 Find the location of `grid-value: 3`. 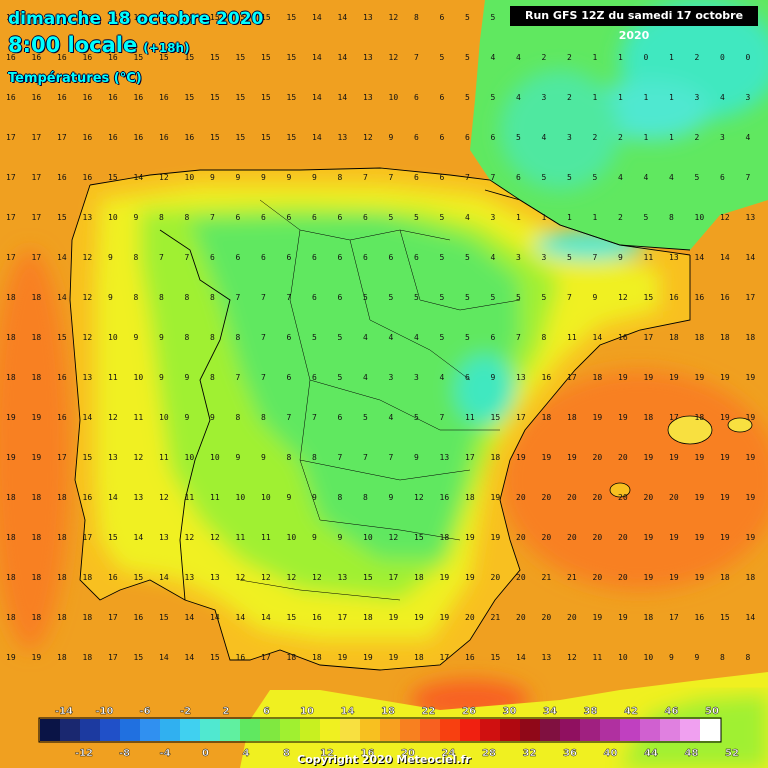

grid-value: 3 is located at coordinates (569, 137).